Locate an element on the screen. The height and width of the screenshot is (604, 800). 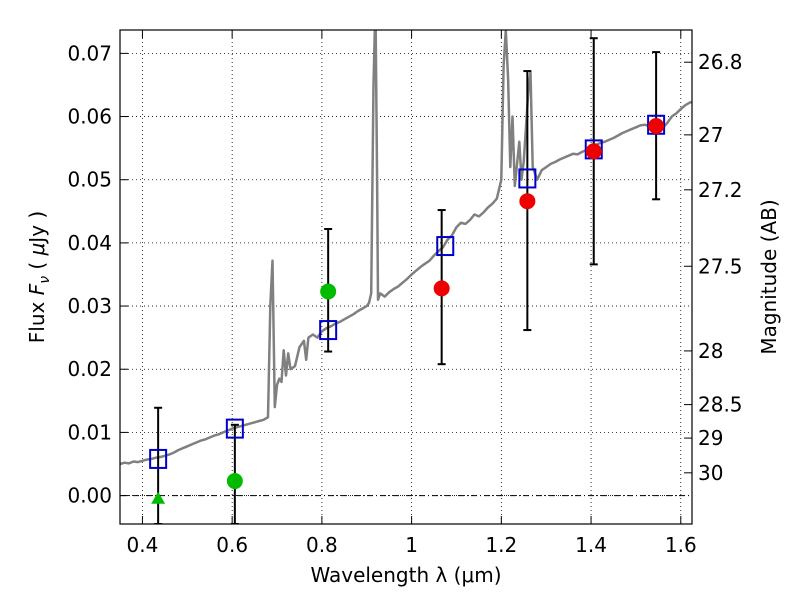
y-axis-title-part: ( is located at coordinates (37, 265).